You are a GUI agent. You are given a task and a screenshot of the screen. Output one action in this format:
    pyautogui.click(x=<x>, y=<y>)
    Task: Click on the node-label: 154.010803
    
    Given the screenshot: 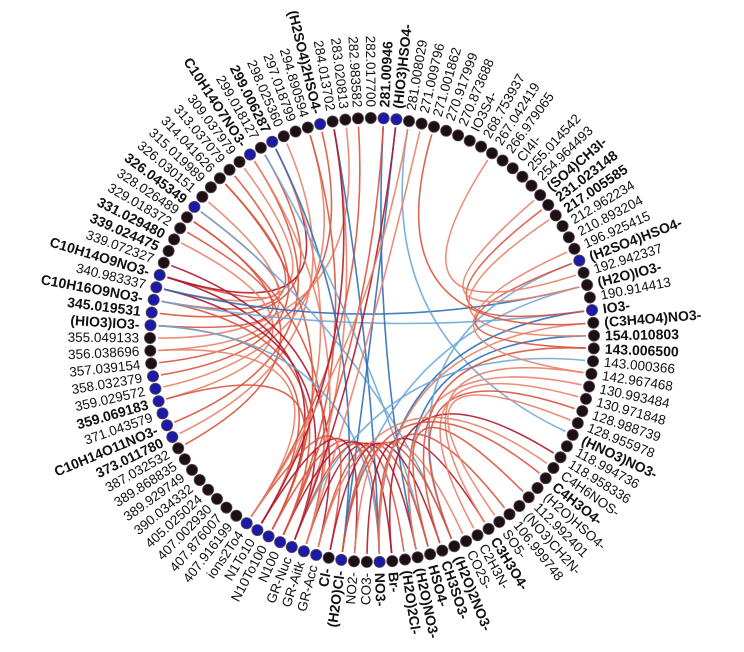 What is the action you would take?
    pyautogui.click(x=642, y=334)
    